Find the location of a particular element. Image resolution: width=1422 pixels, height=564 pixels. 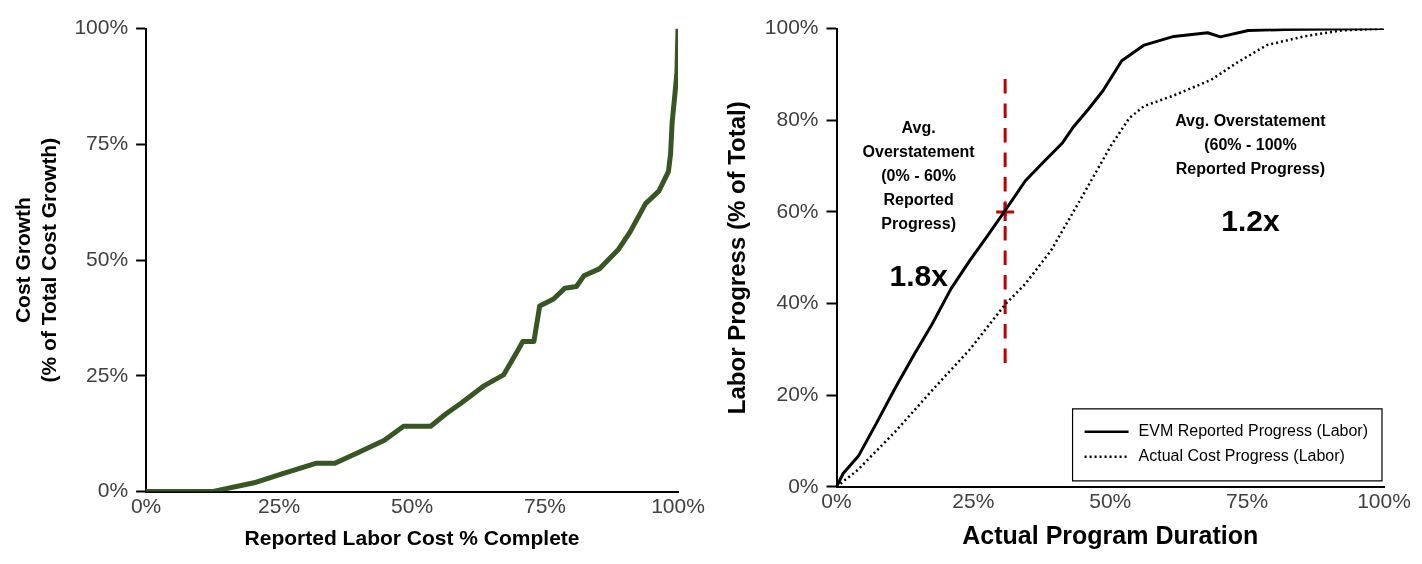

annotation: 1.2x is located at coordinates (1250, 220).